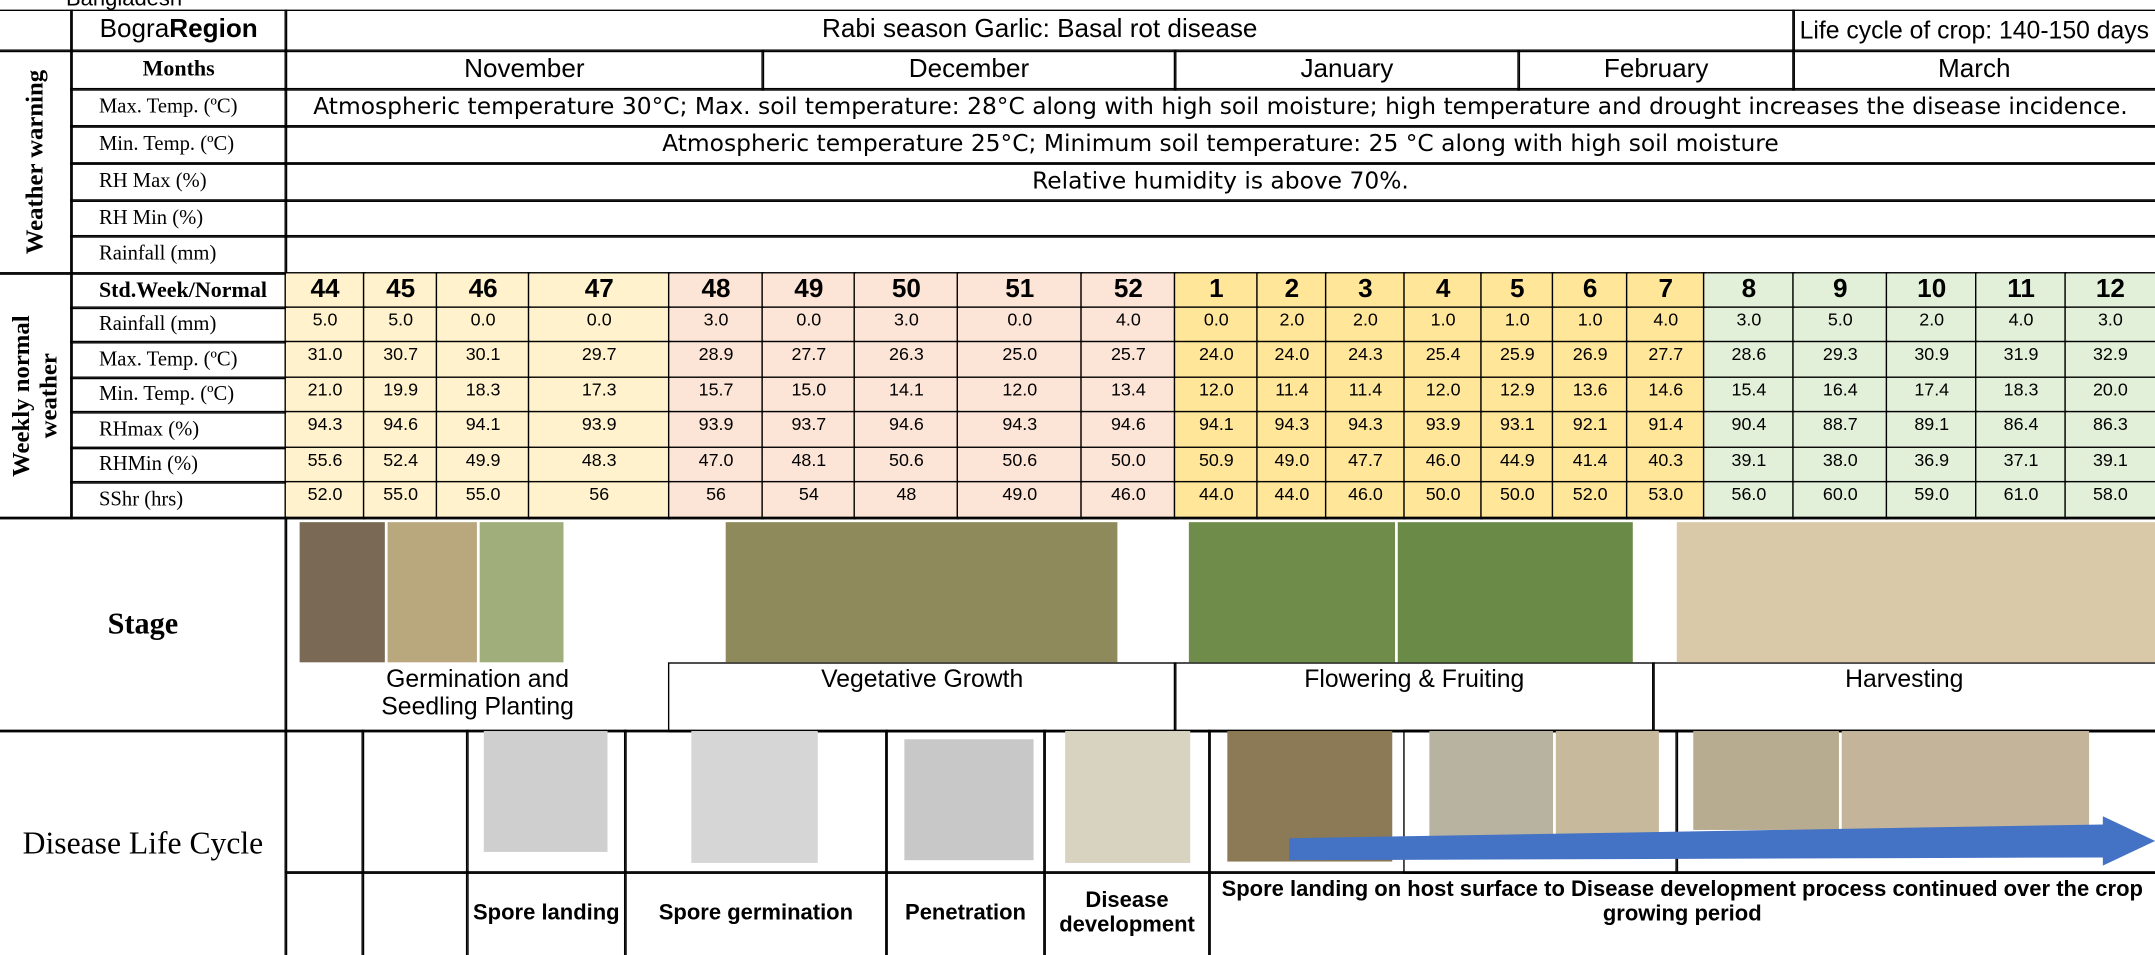  What do you see at coordinates (2110, 465) in the screenshot?
I see `weather-value: 39.1` at bounding box center [2110, 465].